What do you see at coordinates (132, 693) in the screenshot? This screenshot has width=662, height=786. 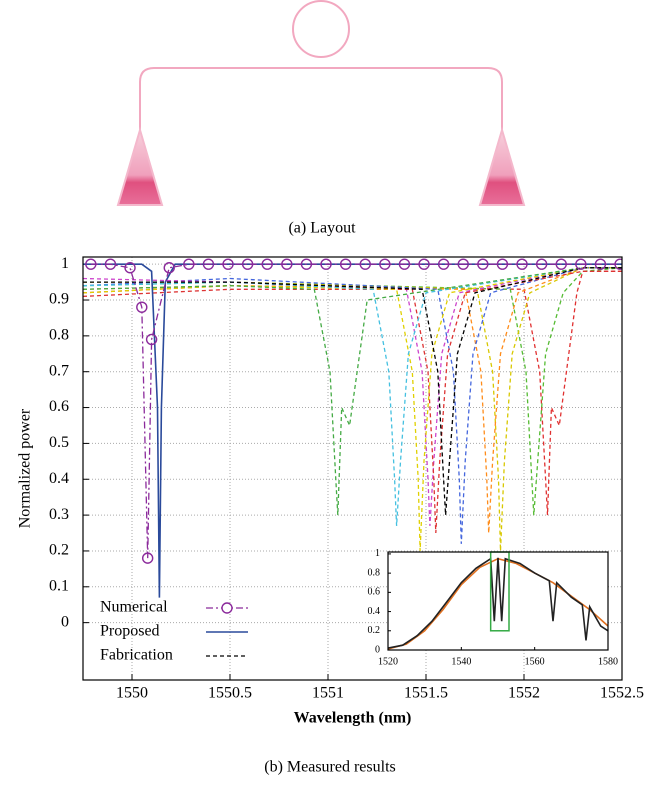 I see `x-tick-label: 1550` at bounding box center [132, 693].